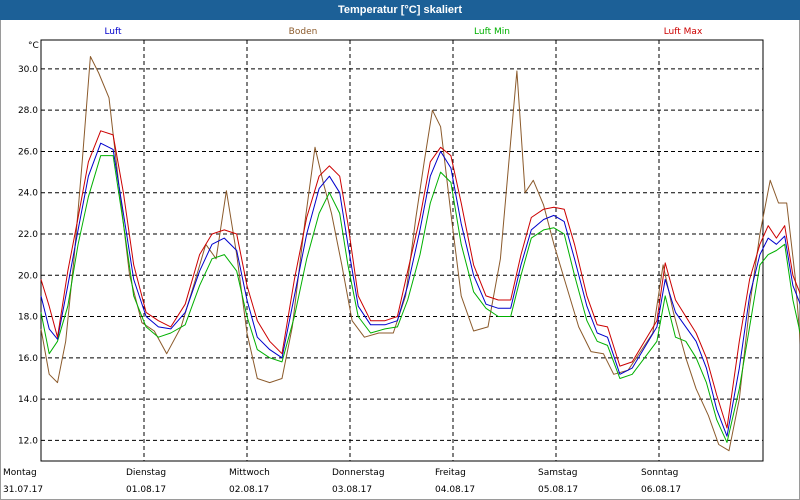 The image size is (800, 500). What do you see at coordinates (28, 400) in the screenshot?
I see `y-tick-label: 14.0` at bounding box center [28, 400].